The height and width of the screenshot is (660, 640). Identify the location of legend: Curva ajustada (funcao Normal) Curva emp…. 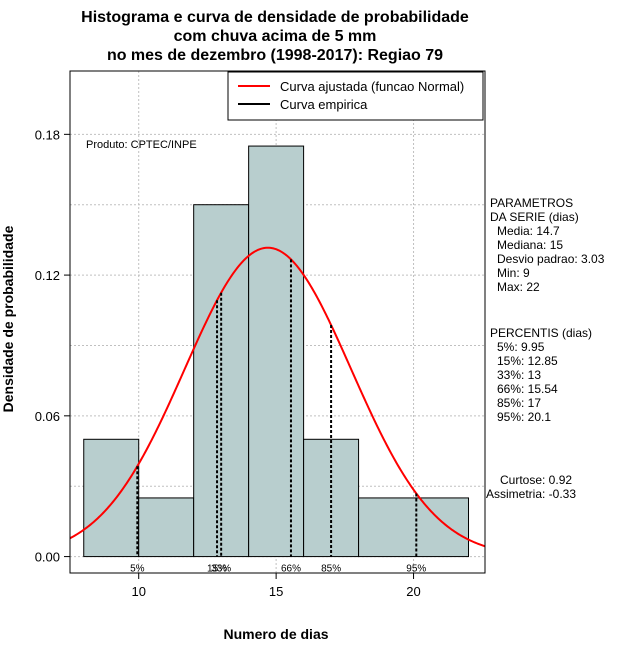
(355, 96).